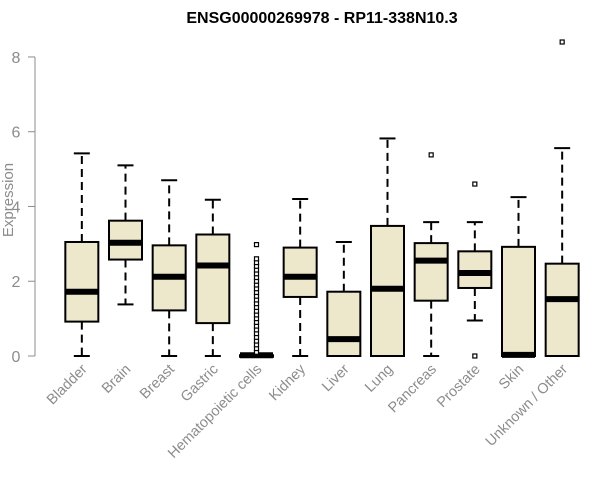  I want to click on x-tick-label: Gastric, so click(200, 384).